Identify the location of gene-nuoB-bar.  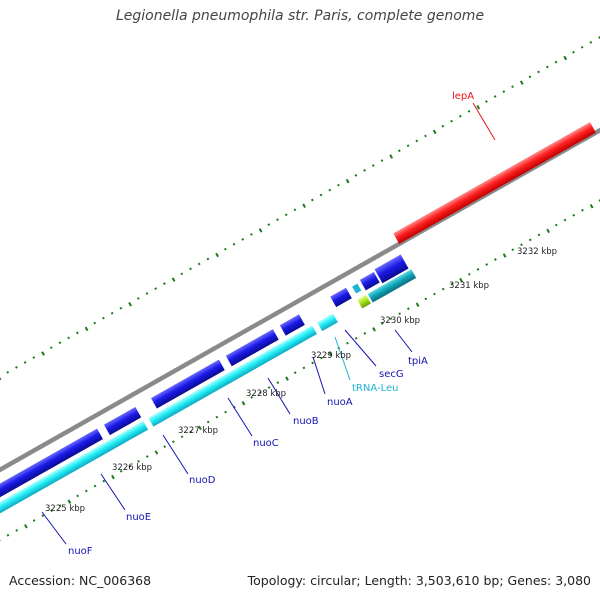
(292, 325).